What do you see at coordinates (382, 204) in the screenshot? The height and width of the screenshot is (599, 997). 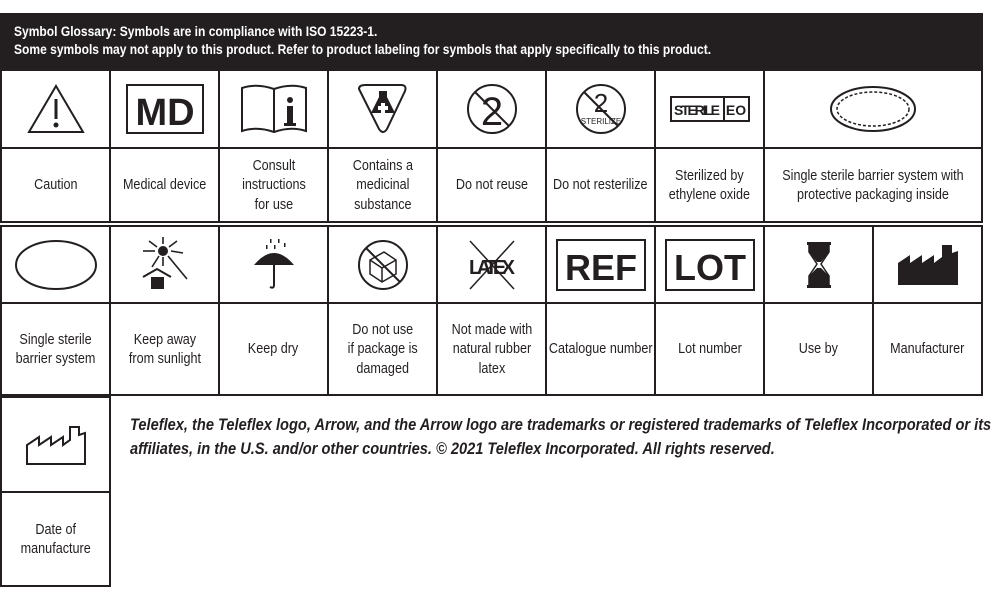 I see `symbol-label: substance` at bounding box center [382, 204].